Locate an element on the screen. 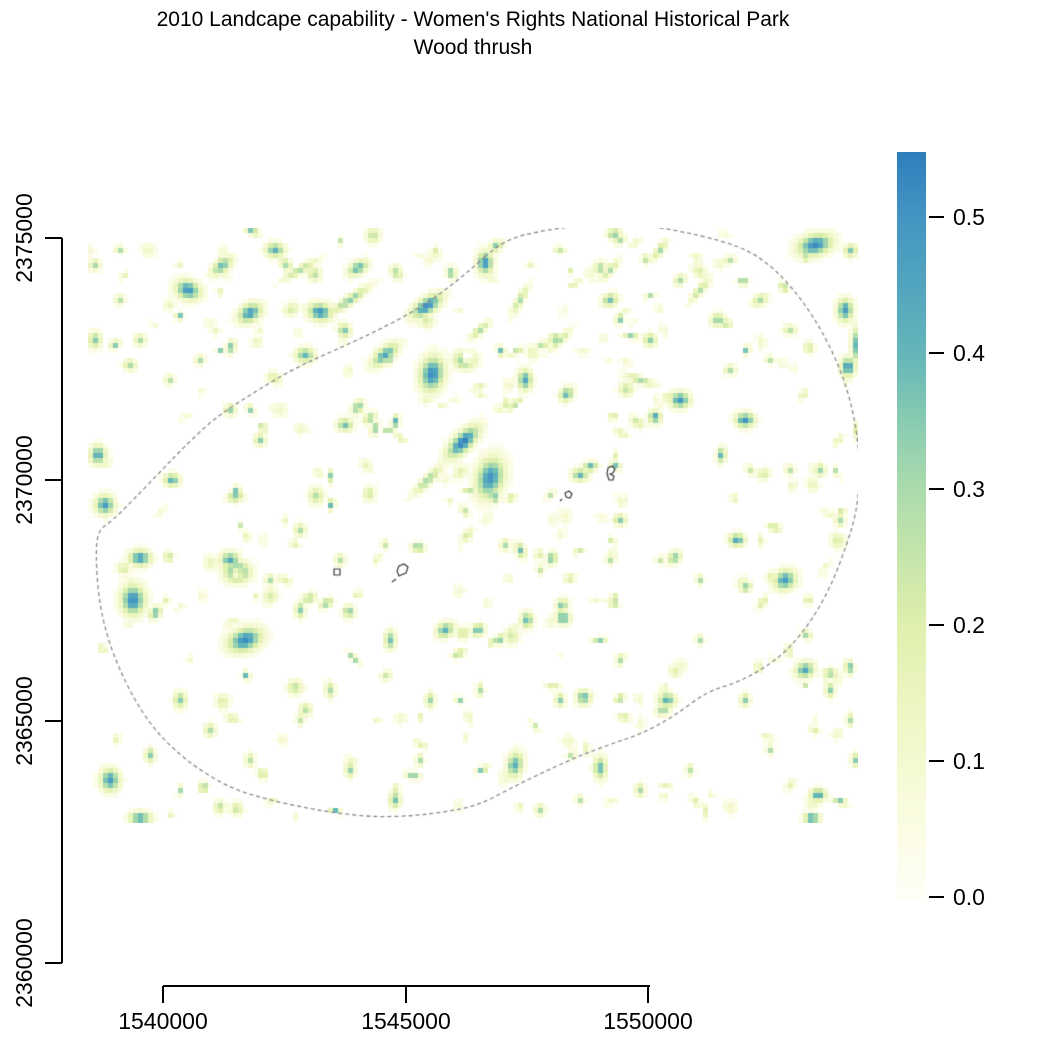 The height and width of the screenshot is (1050, 1050). y-axis-tick-label: 2375000 is located at coordinates (24, 238).